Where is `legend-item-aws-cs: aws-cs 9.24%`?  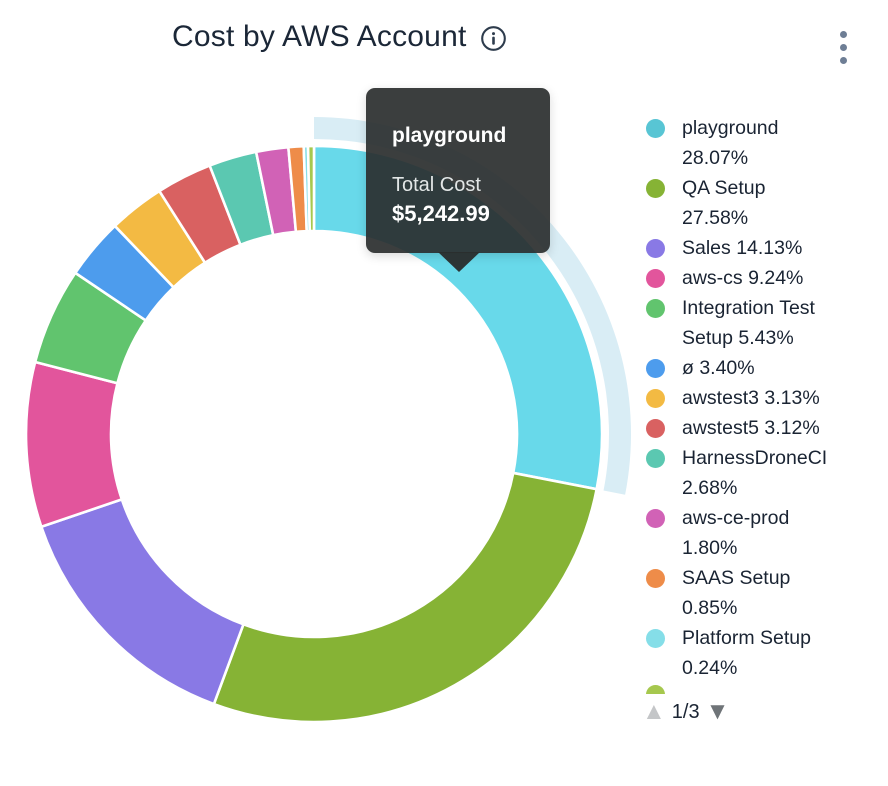
legend-item-aws-cs: aws-cs 9.24% is located at coordinates (761, 278).